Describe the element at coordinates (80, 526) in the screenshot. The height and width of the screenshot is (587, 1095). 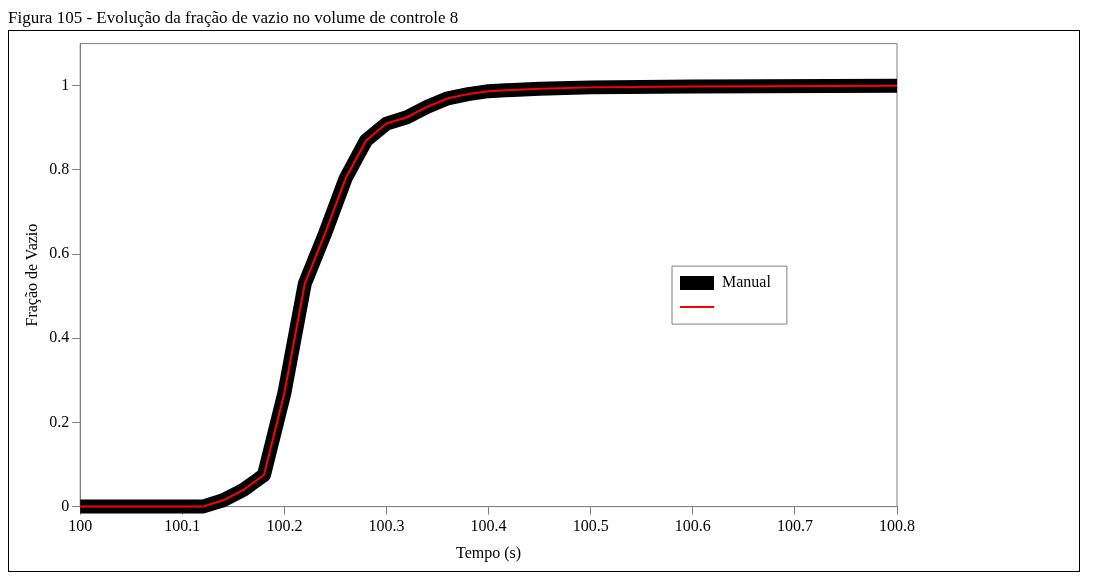
I see `x-tick-label: 100` at that location.